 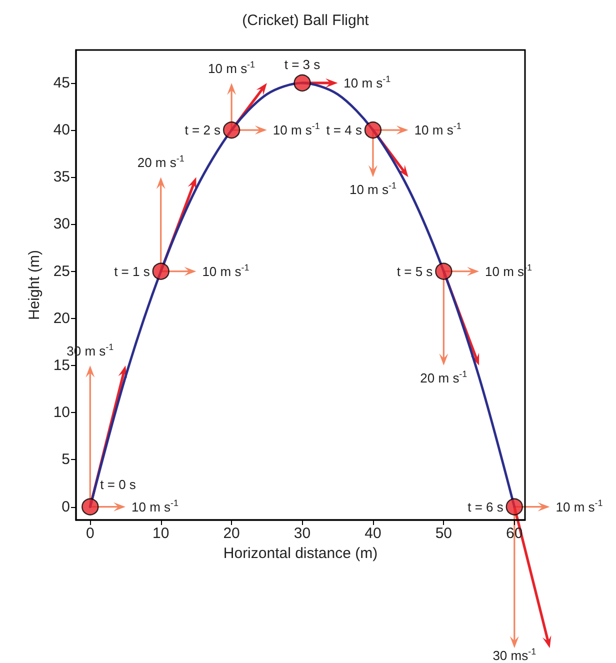 I want to click on x-tick-label: 50, so click(x=443, y=533).